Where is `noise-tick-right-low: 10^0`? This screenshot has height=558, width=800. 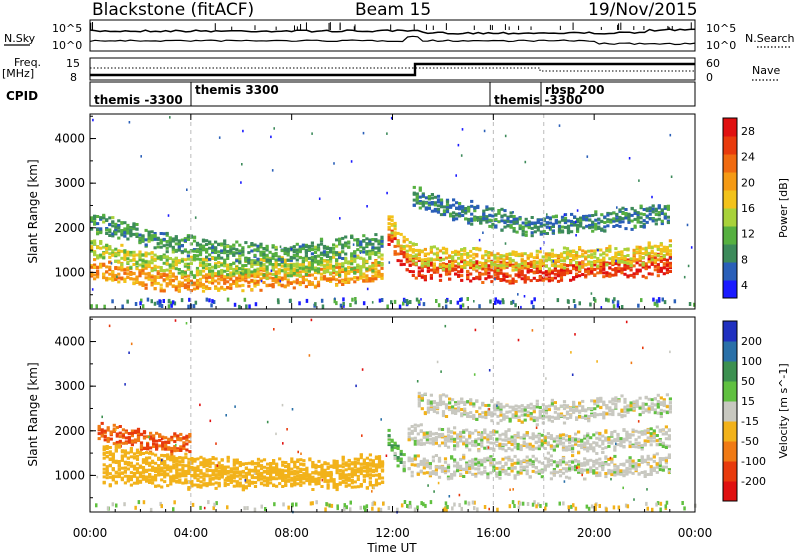 noise-tick-right-low: 10^0 is located at coordinates (721, 45).